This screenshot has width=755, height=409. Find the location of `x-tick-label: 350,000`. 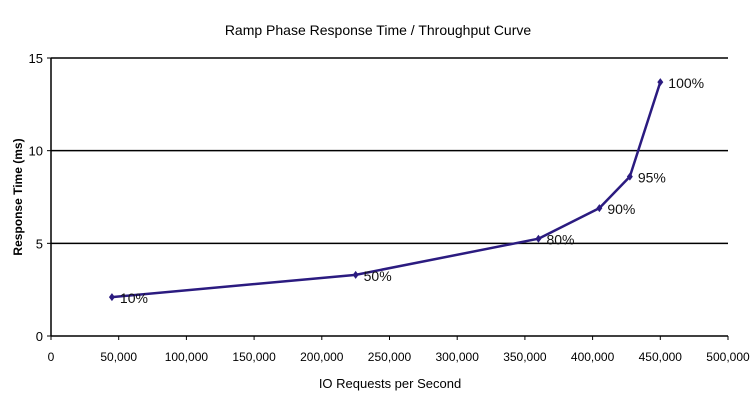

x-tick-label: 350,000 is located at coordinates (525, 357).